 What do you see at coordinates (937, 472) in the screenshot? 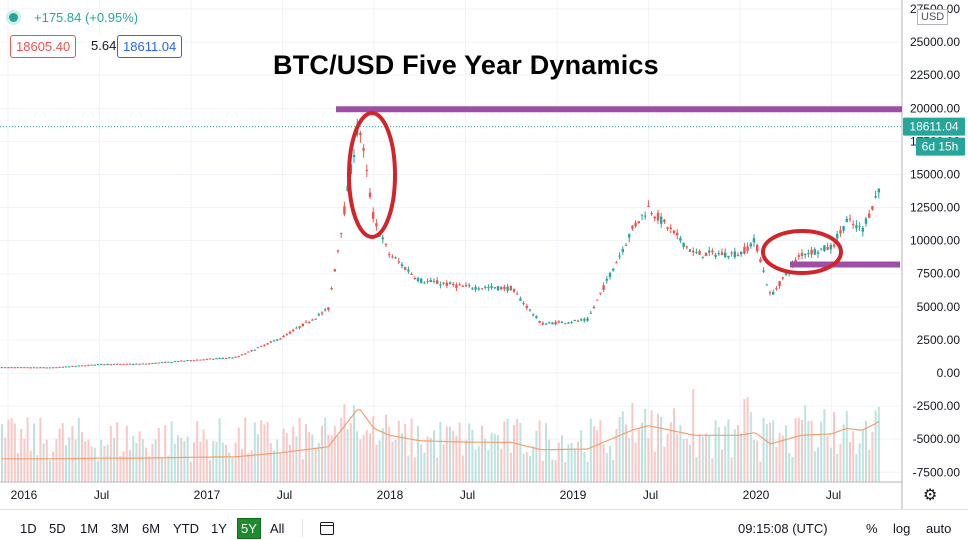
I see `price-tick-label: -7500.00` at bounding box center [937, 472].